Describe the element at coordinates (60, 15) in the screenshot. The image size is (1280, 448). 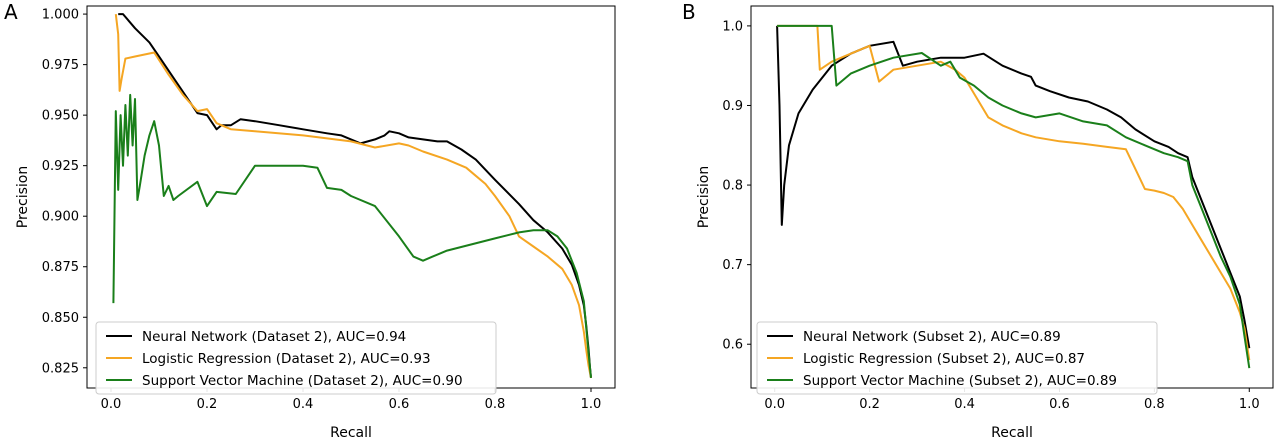
I see `y-tick-label: 1.000` at that location.